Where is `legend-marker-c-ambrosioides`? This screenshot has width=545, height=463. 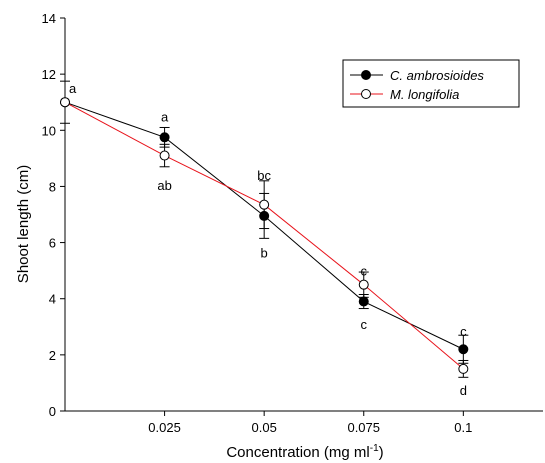 legend-marker-c-ambrosioides is located at coordinates (366, 75).